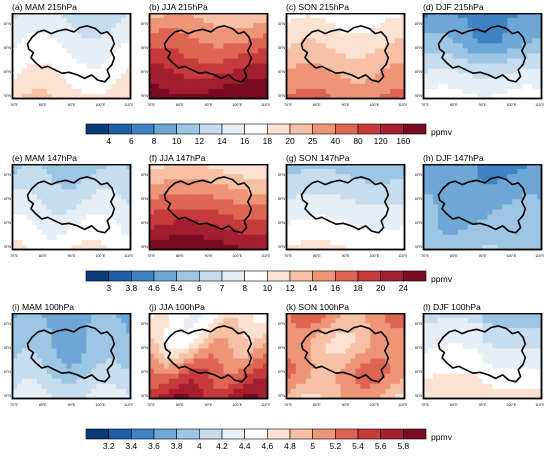 This screenshot has width=553, height=461. I want to click on map-frame, so click(71, 207).